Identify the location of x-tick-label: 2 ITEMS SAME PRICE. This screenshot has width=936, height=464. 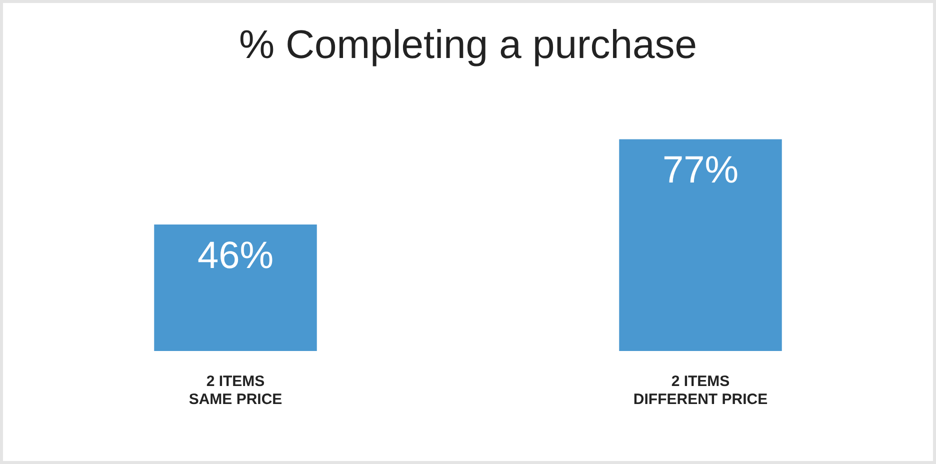
(235, 390).